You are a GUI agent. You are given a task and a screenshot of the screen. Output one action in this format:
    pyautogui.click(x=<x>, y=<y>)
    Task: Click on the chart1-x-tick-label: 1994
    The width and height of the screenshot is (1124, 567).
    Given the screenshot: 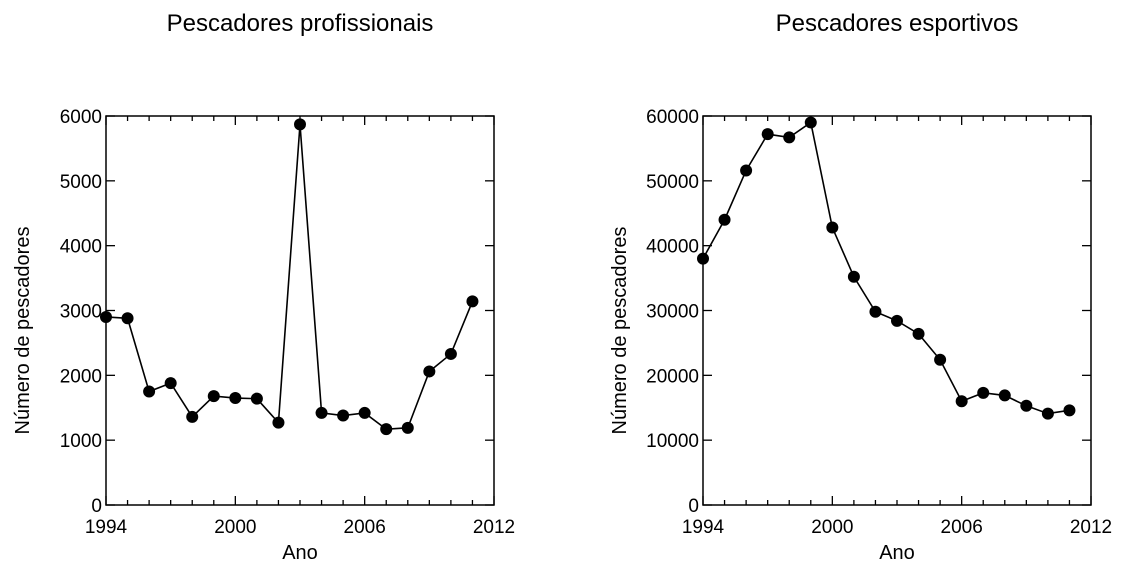 What is the action you would take?
    pyautogui.click(x=106, y=527)
    